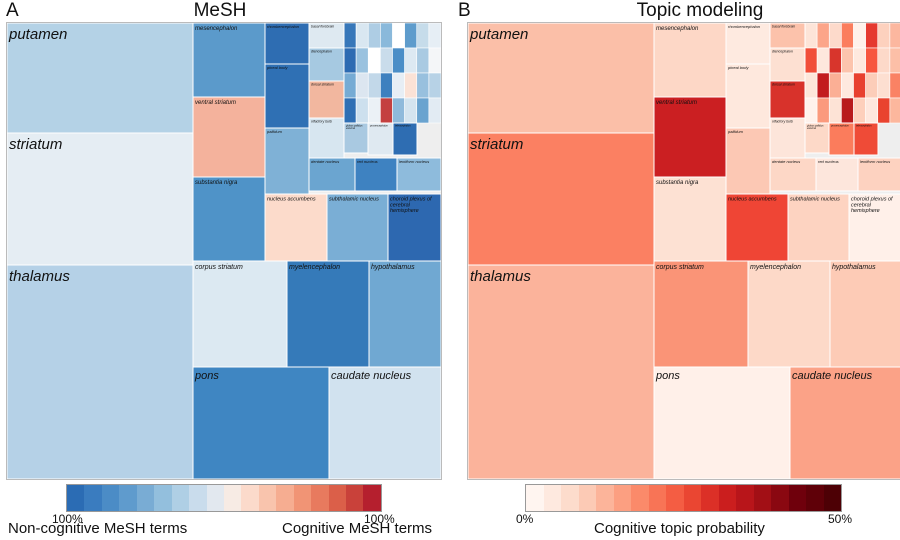  Describe the element at coordinates (783, 85) in the screenshot. I see `topic-label-dorsal-striatum: dorsal striatum` at that location.